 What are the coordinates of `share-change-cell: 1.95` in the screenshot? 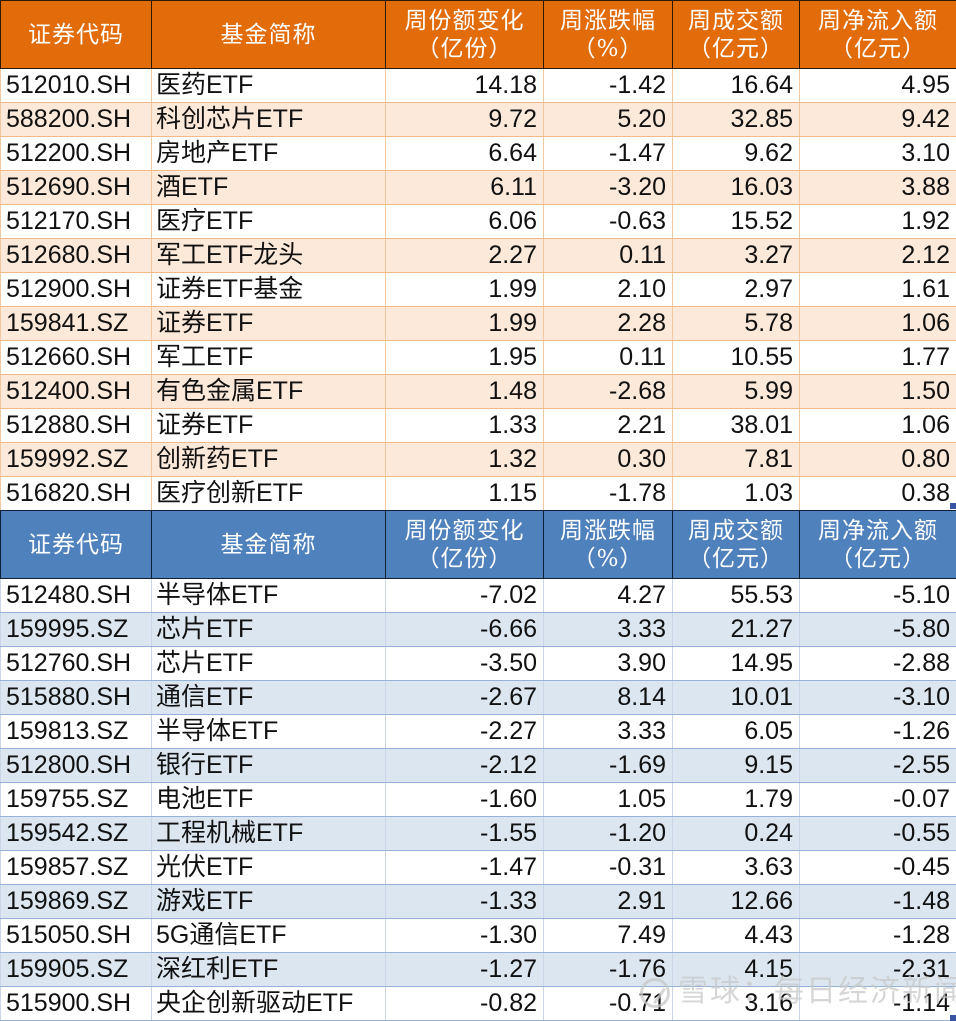 It's located at (464, 357).